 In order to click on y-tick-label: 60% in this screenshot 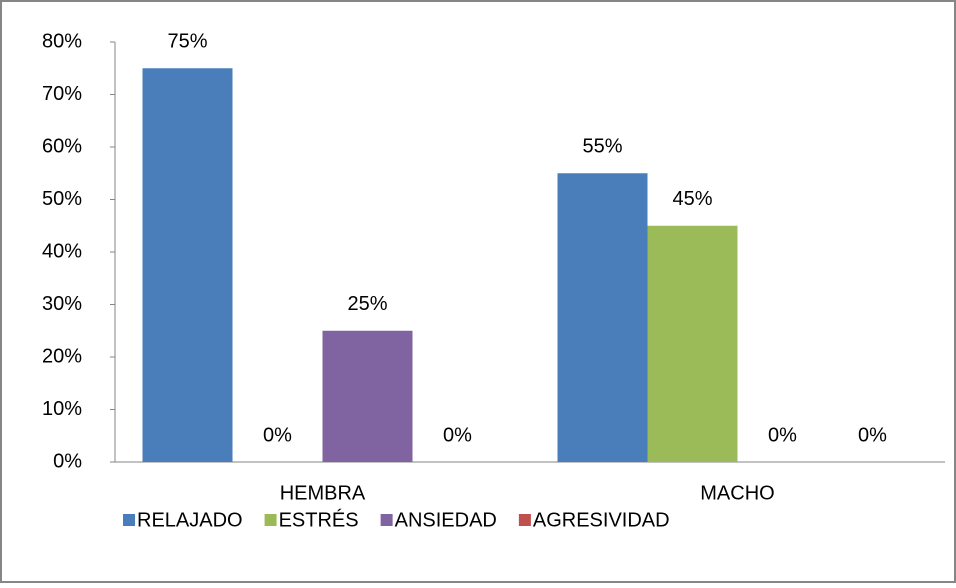, I will do `click(62, 146)`.